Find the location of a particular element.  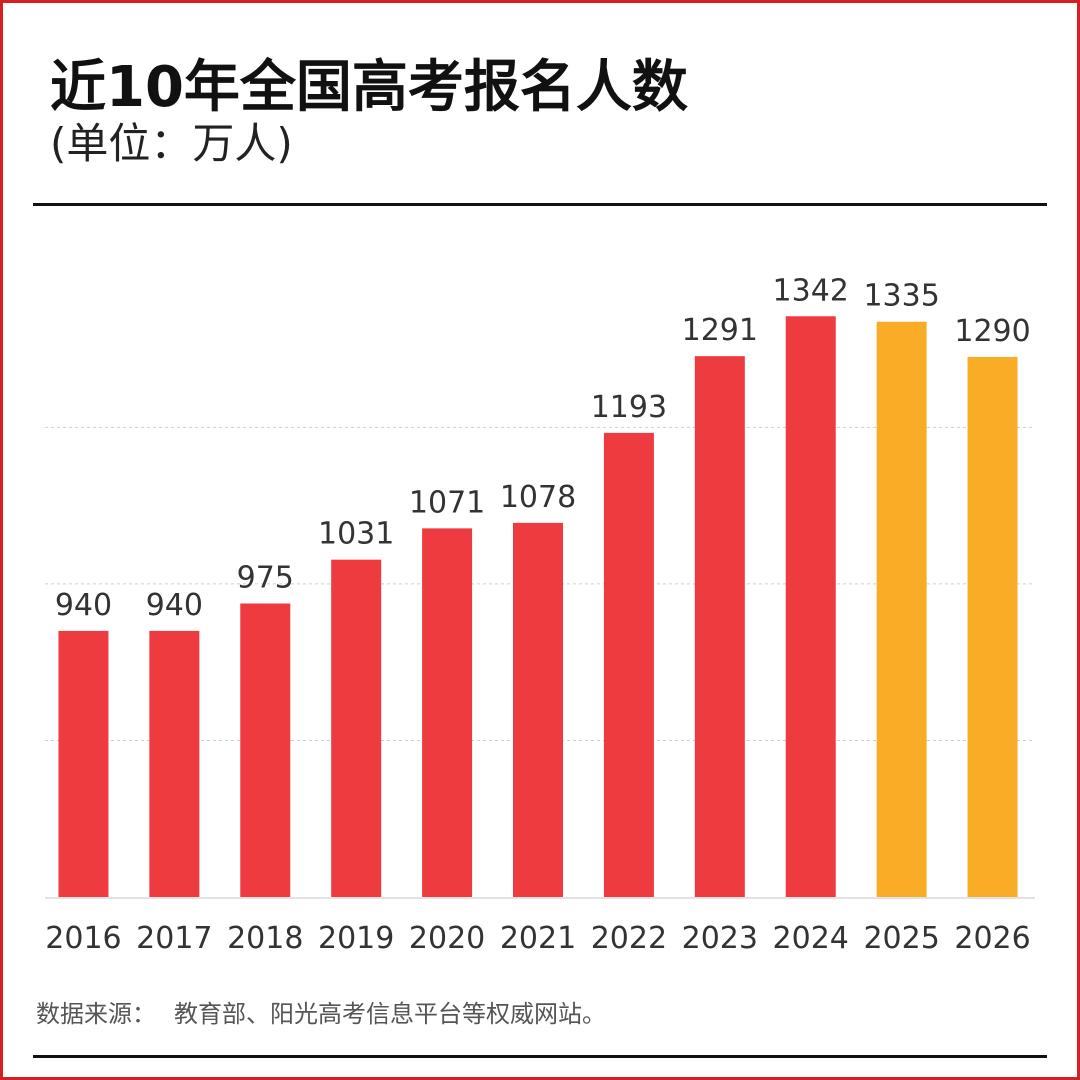

value-label-2022: 1193 is located at coordinates (629, 407).